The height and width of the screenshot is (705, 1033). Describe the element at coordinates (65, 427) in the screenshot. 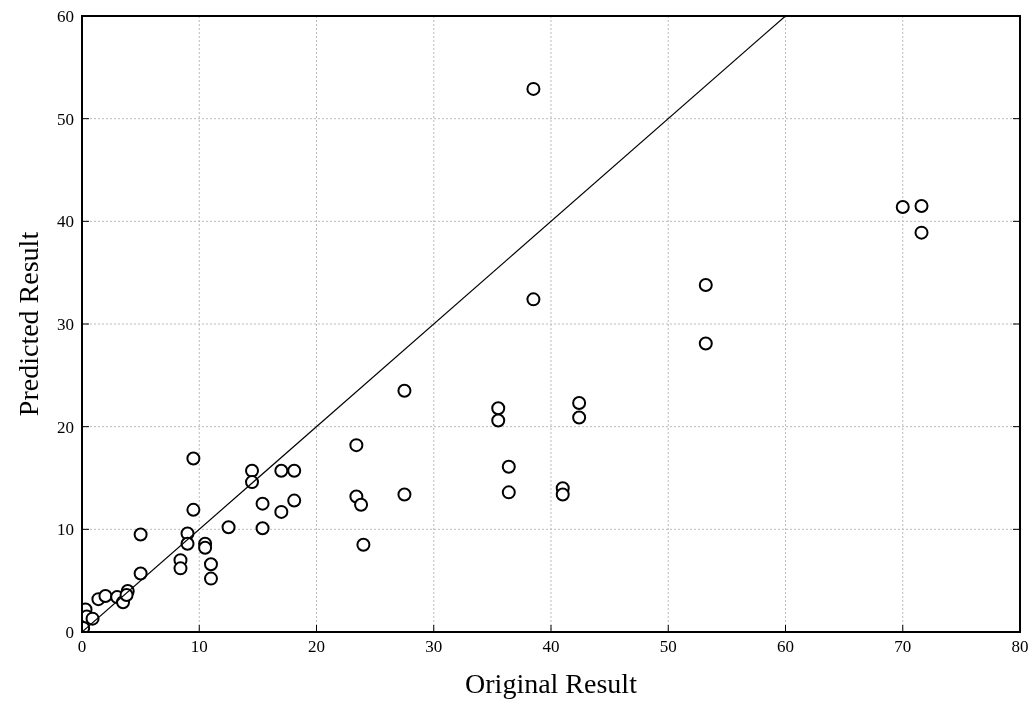

I see `y-tick-label: 20` at that location.